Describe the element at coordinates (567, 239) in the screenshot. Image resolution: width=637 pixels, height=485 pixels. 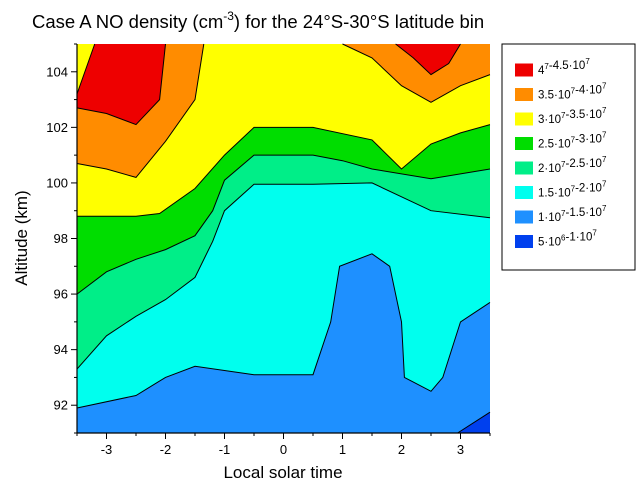
I see `legend-label: 5·106-1·107` at that location.